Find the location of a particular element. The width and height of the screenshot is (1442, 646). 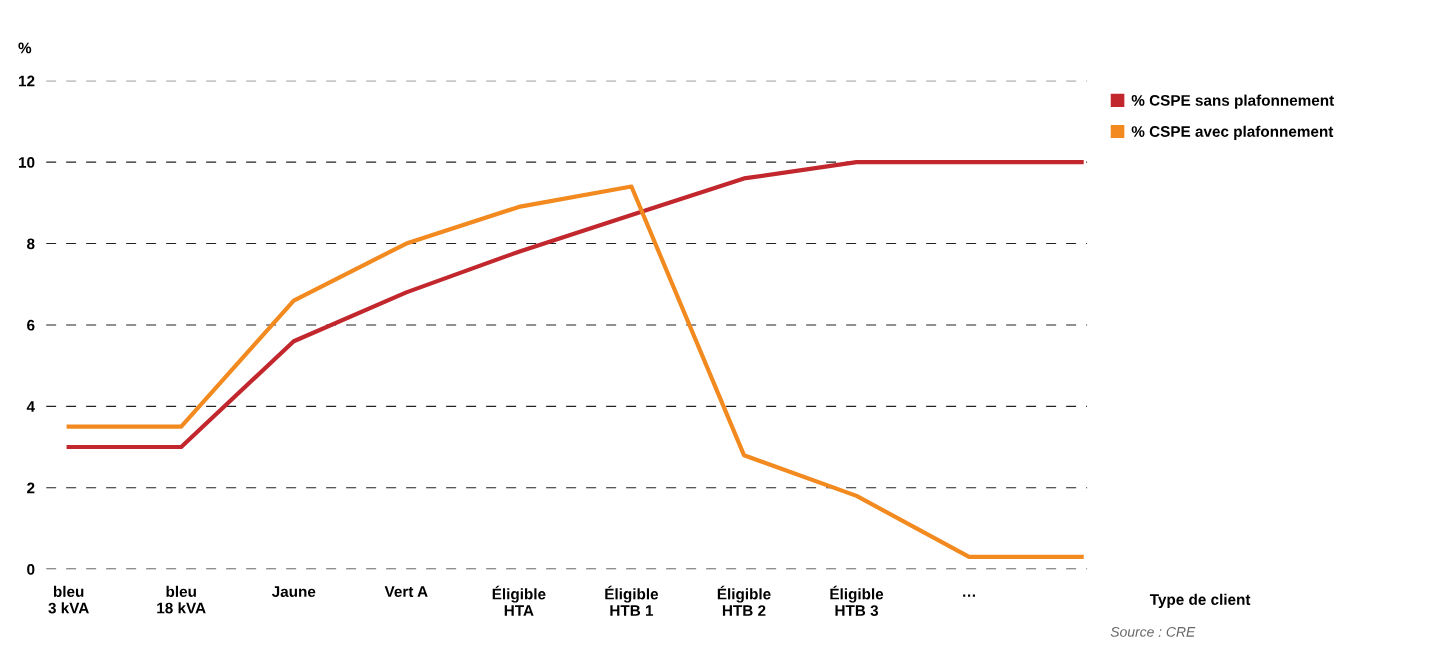

y-tick-label: 12 is located at coordinates (27, 81).